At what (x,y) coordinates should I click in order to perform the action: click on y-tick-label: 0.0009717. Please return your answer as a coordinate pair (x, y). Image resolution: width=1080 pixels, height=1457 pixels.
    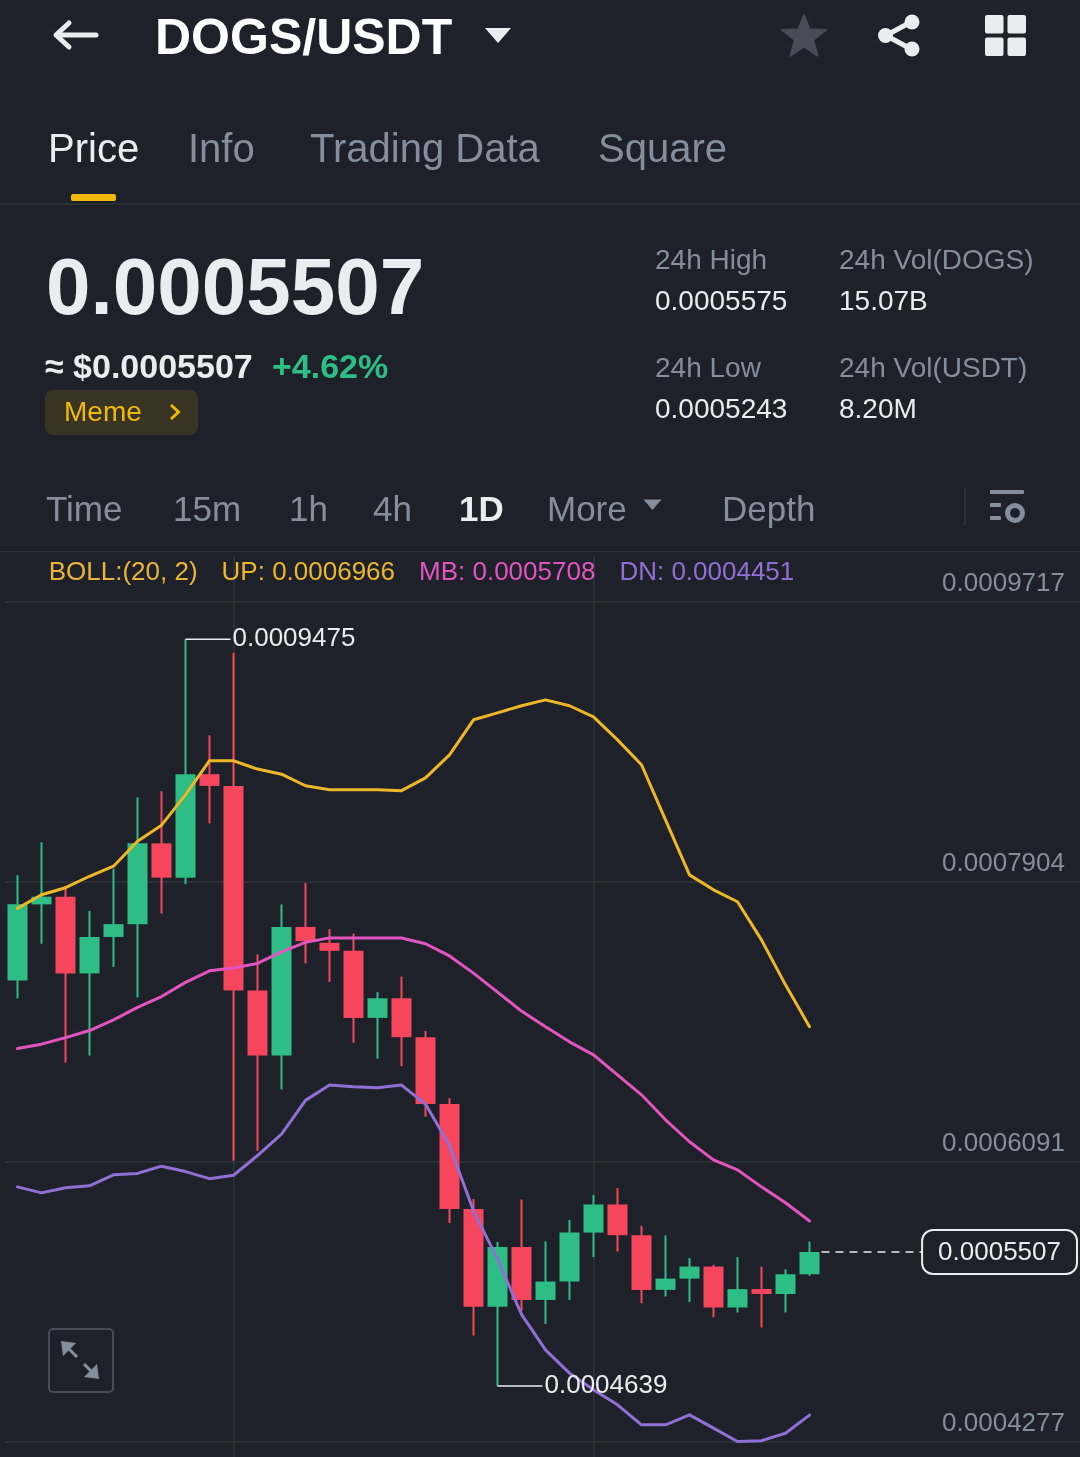
    Looking at the image, I should click on (1003, 581).